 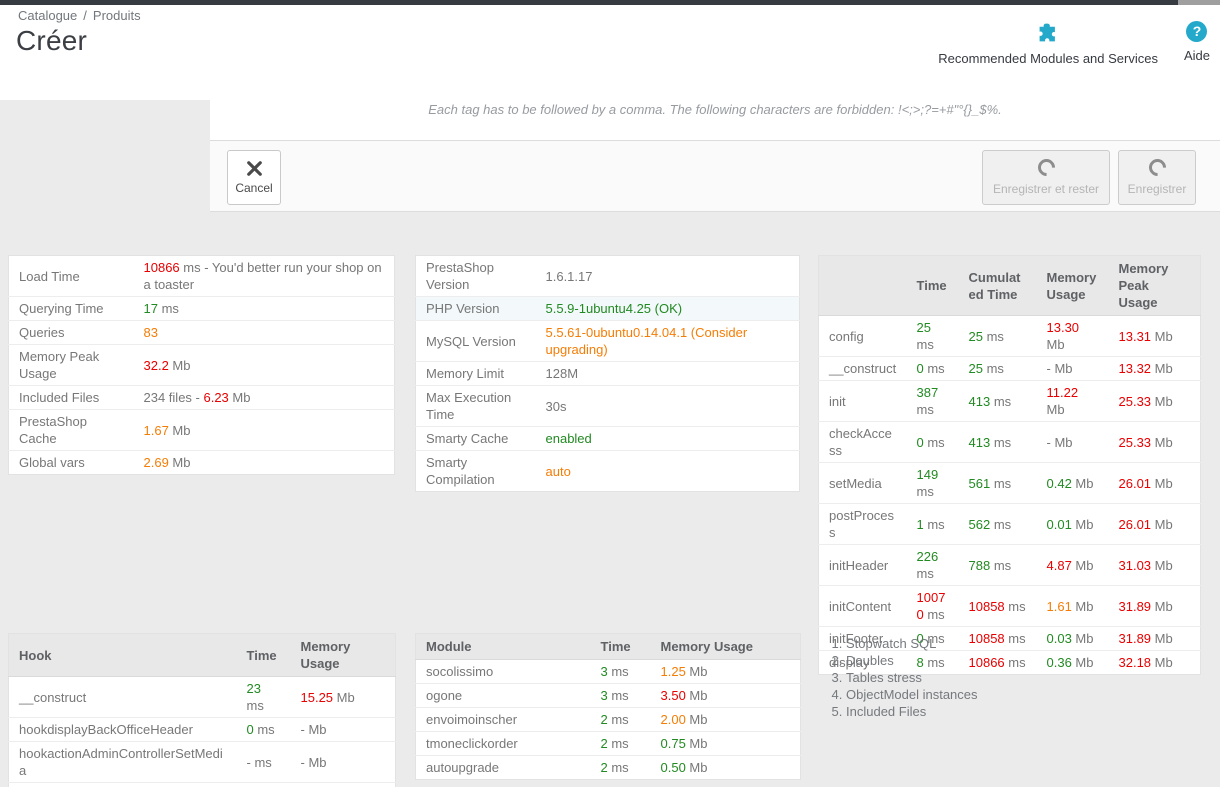 What do you see at coordinates (201, 308) in the screenshot?
I see `table-row: Querying Time 17 ms` at bounding box center [201, 308].